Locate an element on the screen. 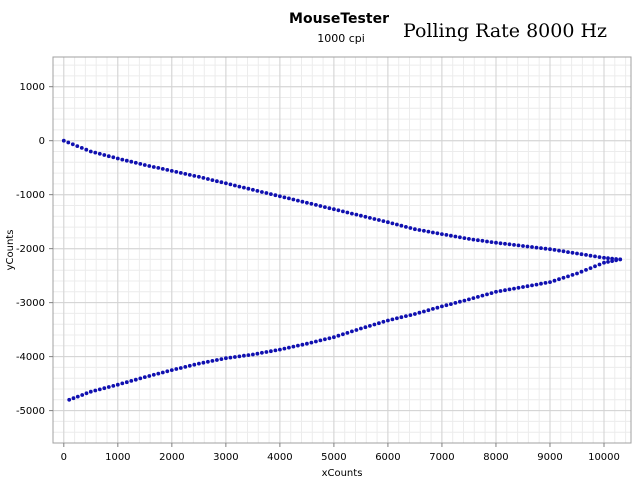  x-tick-label: 5000 is located at coordinates (333, 457).